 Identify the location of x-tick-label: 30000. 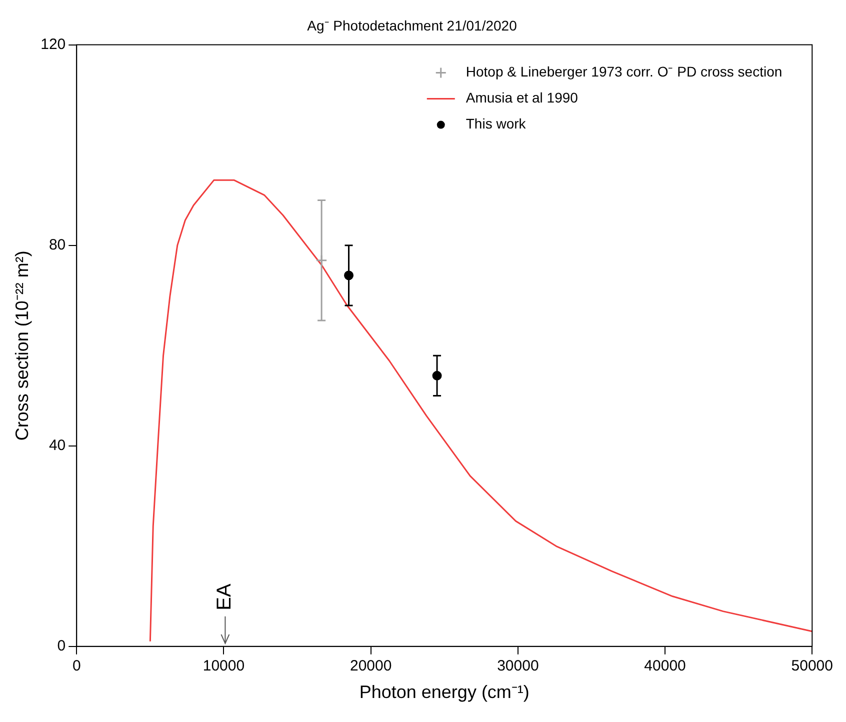
(518, 666).